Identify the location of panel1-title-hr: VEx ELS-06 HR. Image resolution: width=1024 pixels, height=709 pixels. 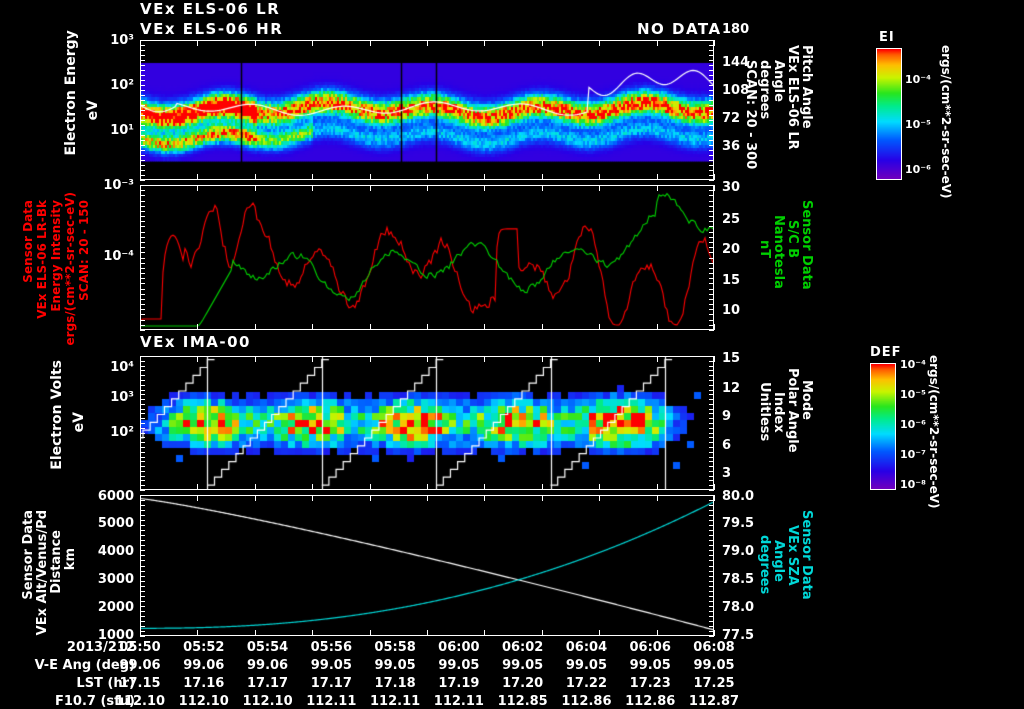
(212, 29).